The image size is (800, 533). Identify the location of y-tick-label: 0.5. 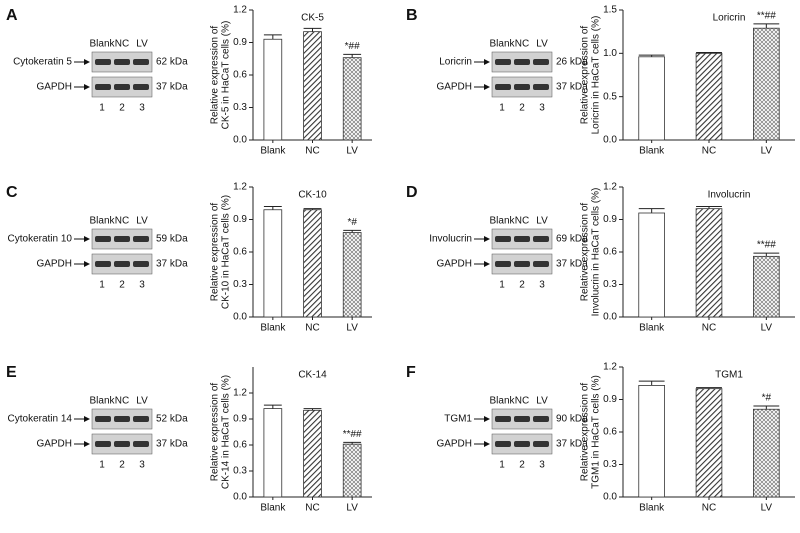
(610, 96).